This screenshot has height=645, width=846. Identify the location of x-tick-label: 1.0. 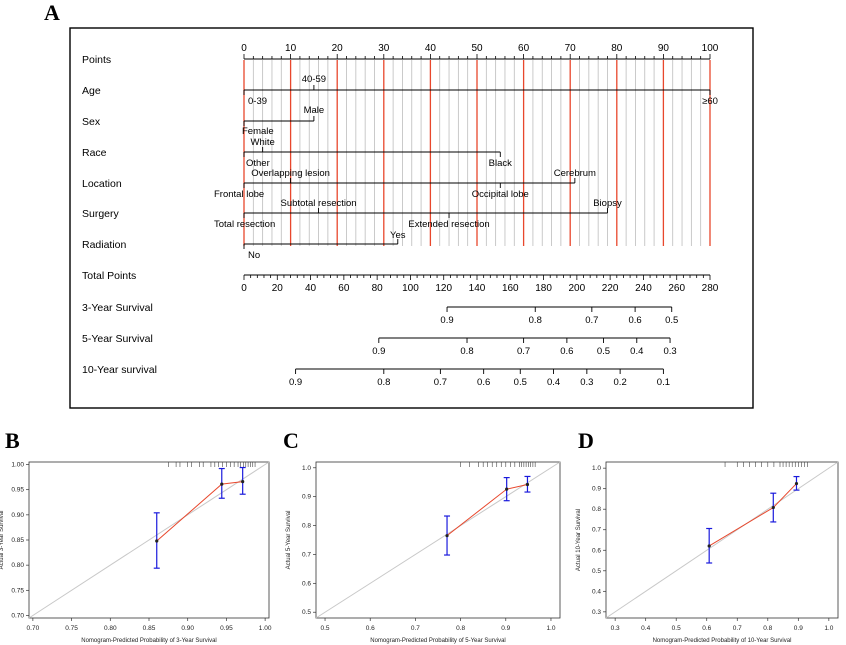
(550, 628).